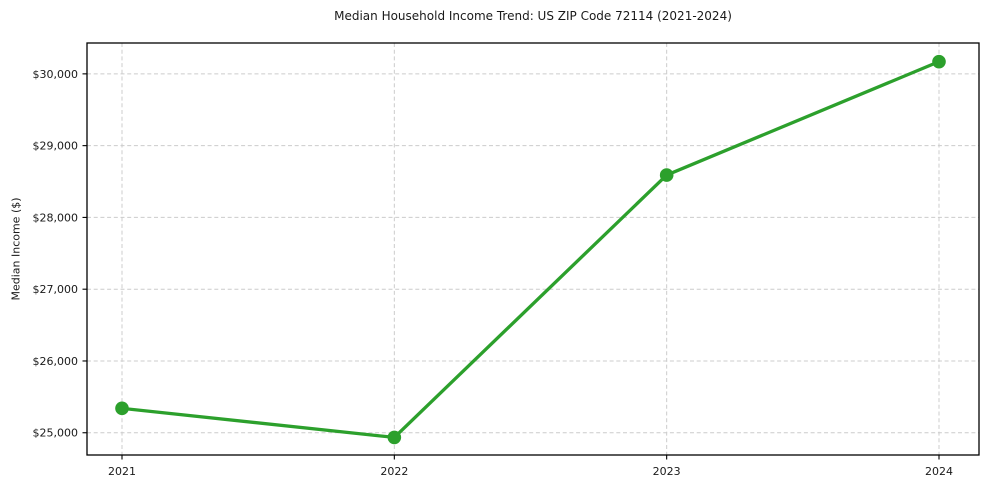  Describe the element at coordinates (56, 74) in the screenshot. I see `y-tick-label: $30,000` at that location.